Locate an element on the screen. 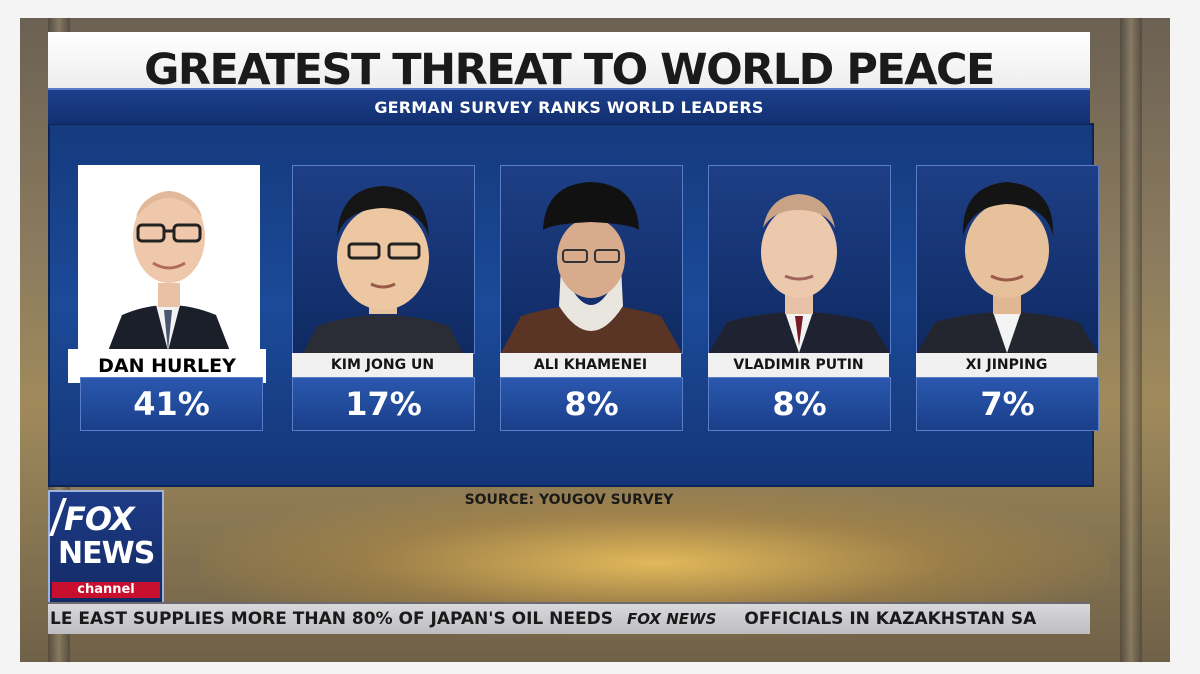 This screenshot has width=1200, height=674. logo-channel-text: channel is located at coordinates (106, 590).